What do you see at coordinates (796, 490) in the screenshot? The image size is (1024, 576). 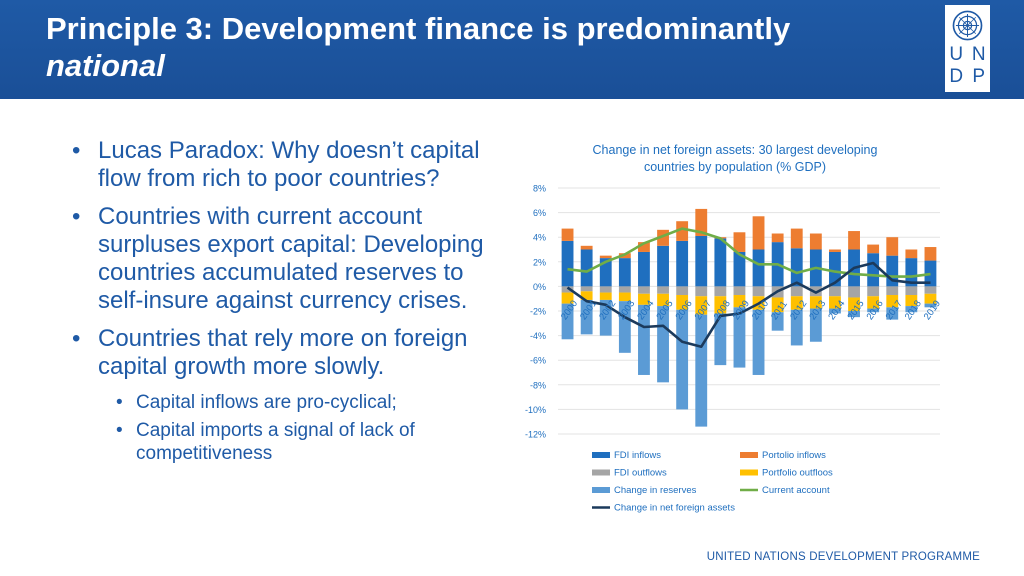 I see `legend-label: Current account` at bounding box center [796, 490].